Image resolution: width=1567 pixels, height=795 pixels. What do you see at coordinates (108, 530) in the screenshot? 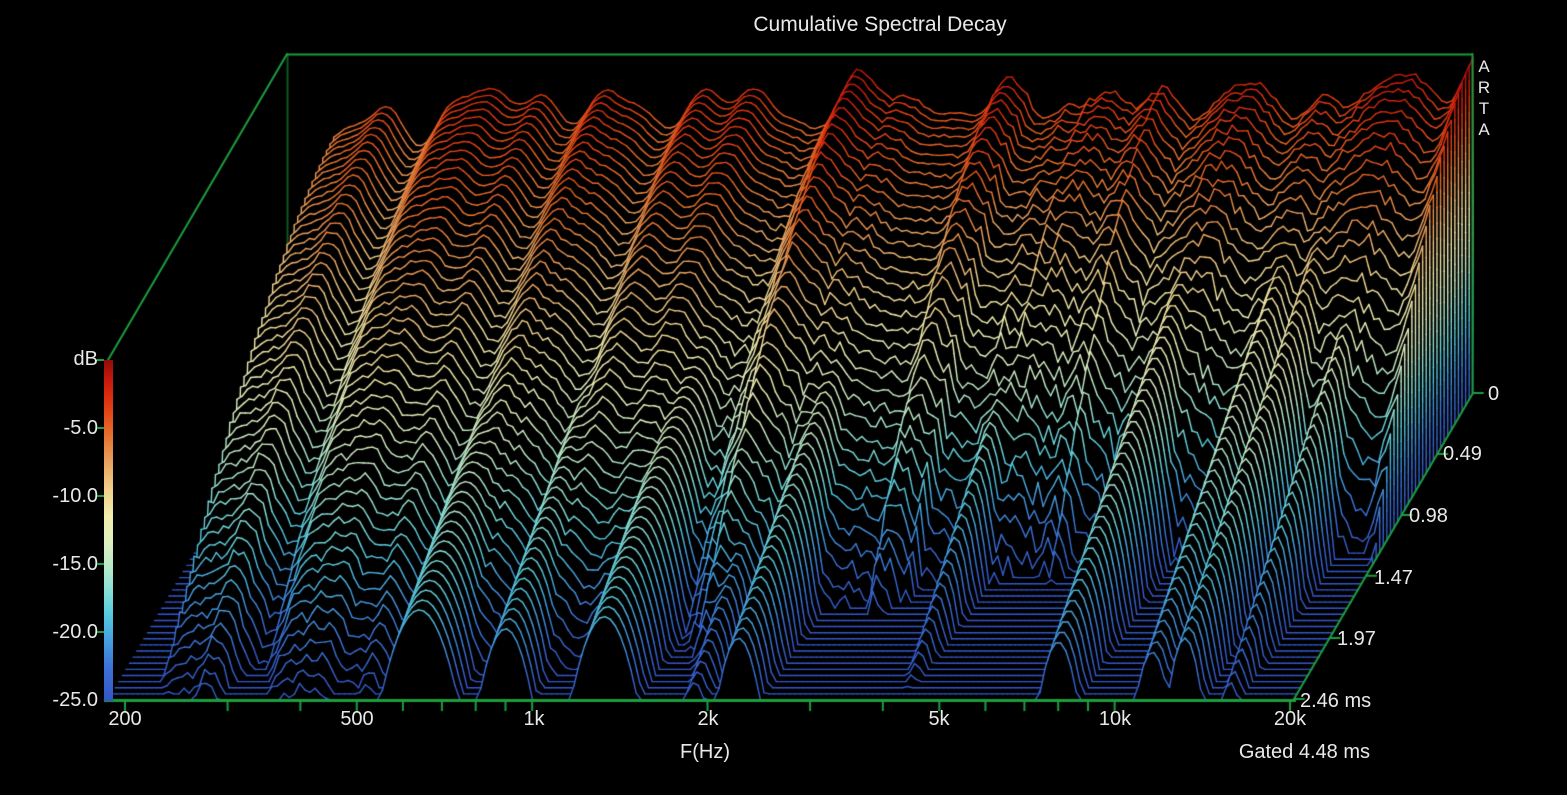
I see `db-color-scale` at bounding box center [108, 530].